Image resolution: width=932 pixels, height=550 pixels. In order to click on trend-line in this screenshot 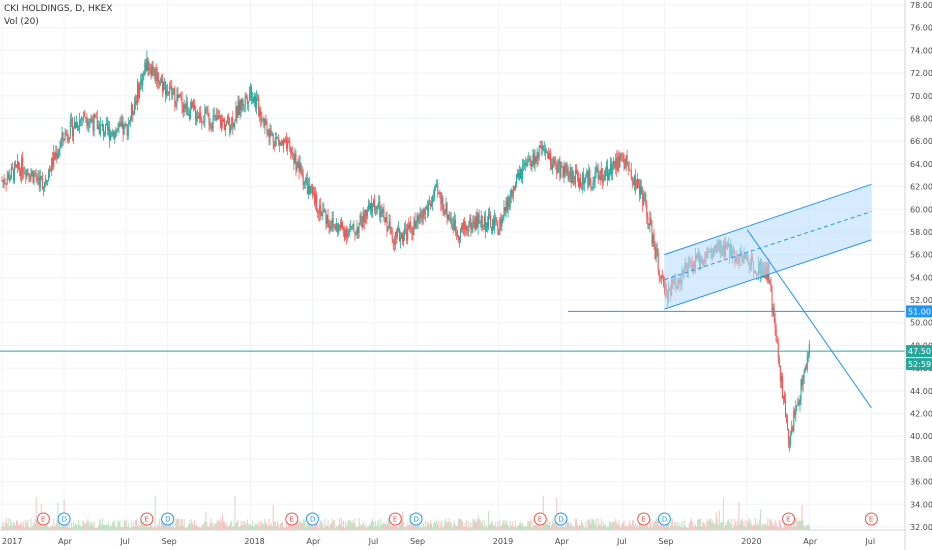, I will do `click(809, 319)`.